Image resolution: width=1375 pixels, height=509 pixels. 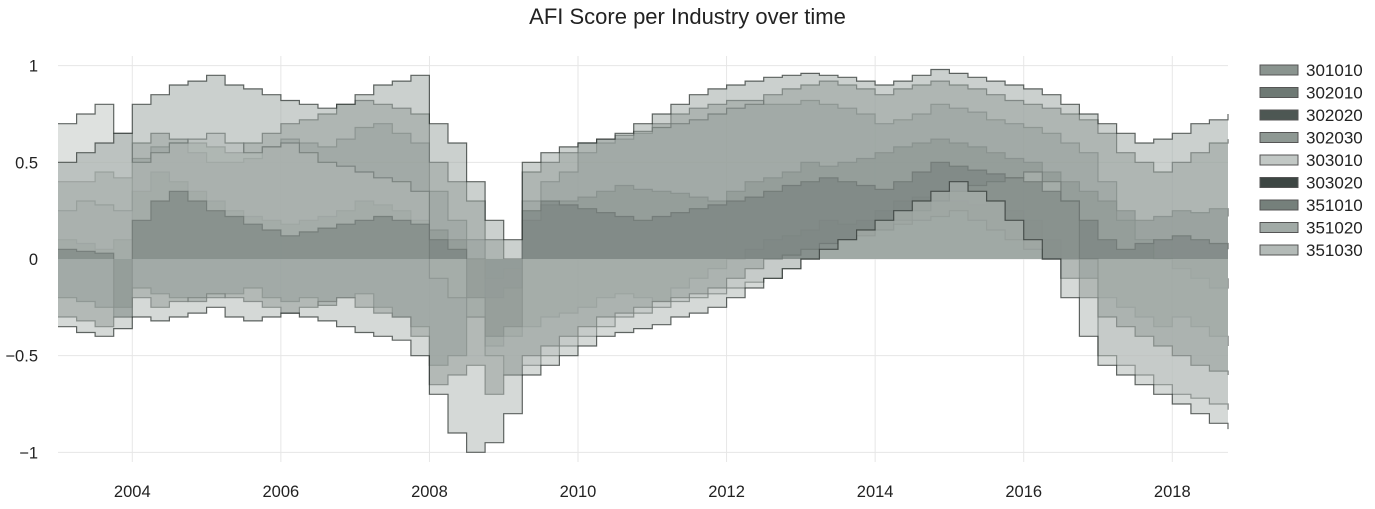 What do you see at coordinates (1334, 228) in the screenshot?
I see `legend-label-351020: 351020` at bounding box center [1334, 228].